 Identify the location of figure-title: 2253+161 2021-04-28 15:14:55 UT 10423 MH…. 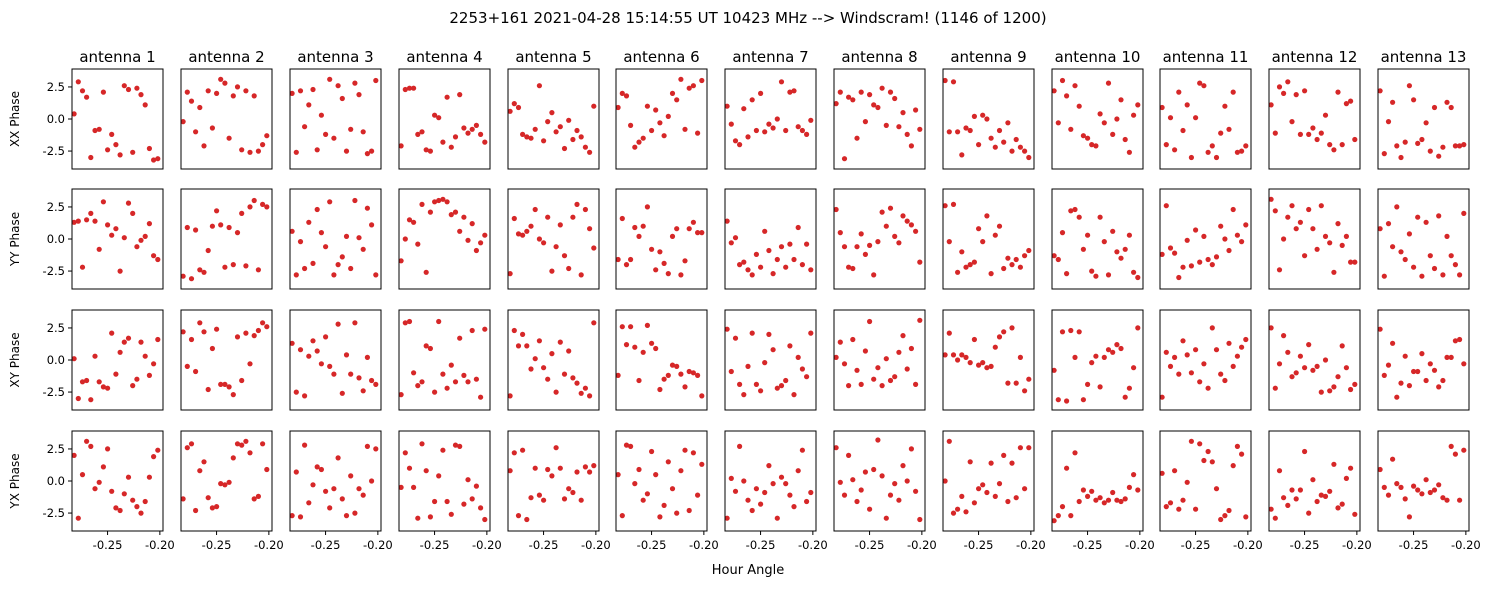
(747, 18).